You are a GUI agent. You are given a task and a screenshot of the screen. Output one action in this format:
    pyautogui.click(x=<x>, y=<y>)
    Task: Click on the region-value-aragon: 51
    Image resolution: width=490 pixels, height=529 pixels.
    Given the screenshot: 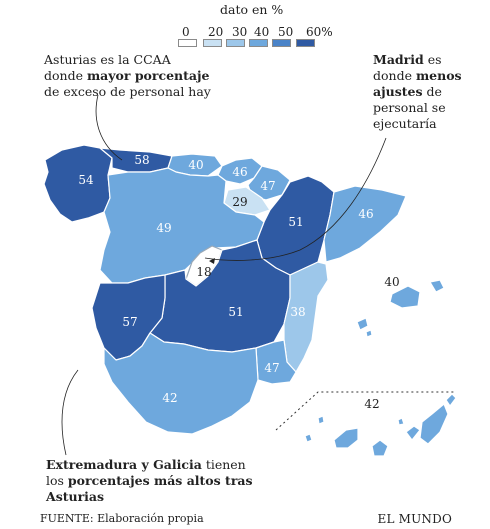 What is the action you would take?
    pyautogui.click(x=296, y=222)
    